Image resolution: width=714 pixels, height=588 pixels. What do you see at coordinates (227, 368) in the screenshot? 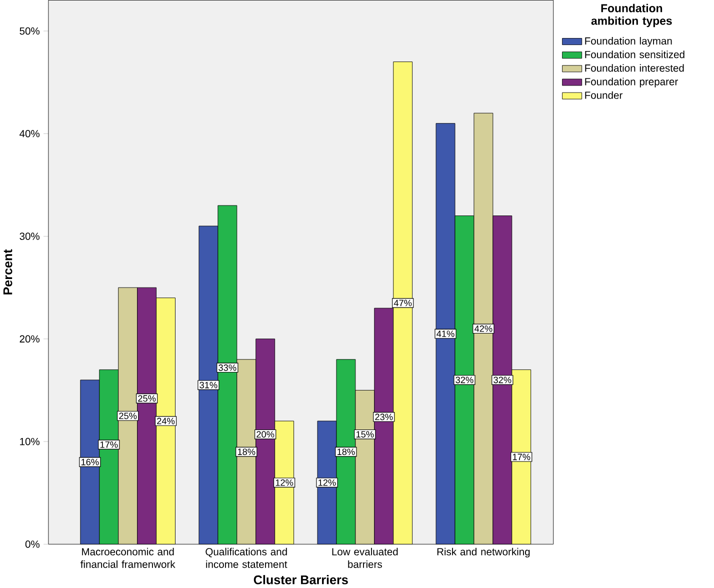
I see `data-label: 33%` at bounding box center [227, 368].